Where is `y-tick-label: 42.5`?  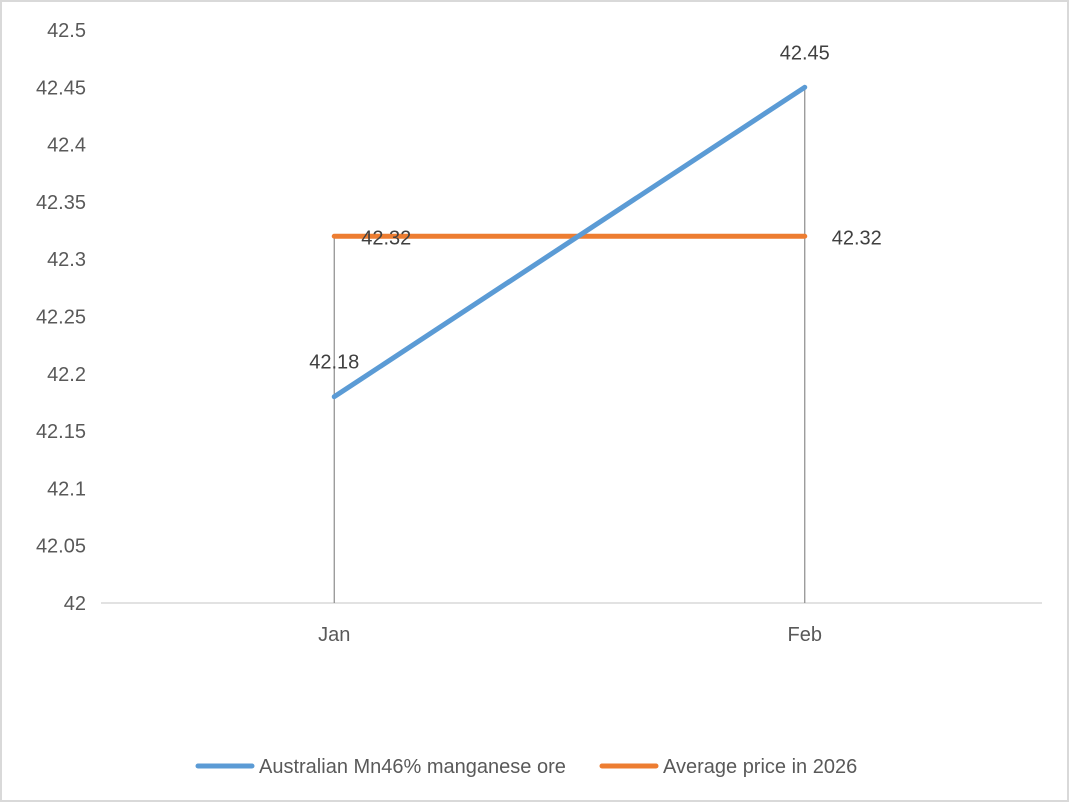
y-tick-label: 42.5 is located at coordinates (66, 31).